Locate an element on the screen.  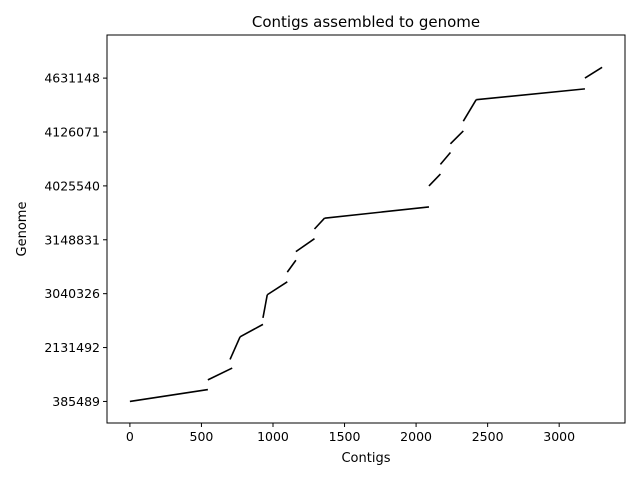
y-tick-label-0: 385489 is located at coordinates (76, 401).